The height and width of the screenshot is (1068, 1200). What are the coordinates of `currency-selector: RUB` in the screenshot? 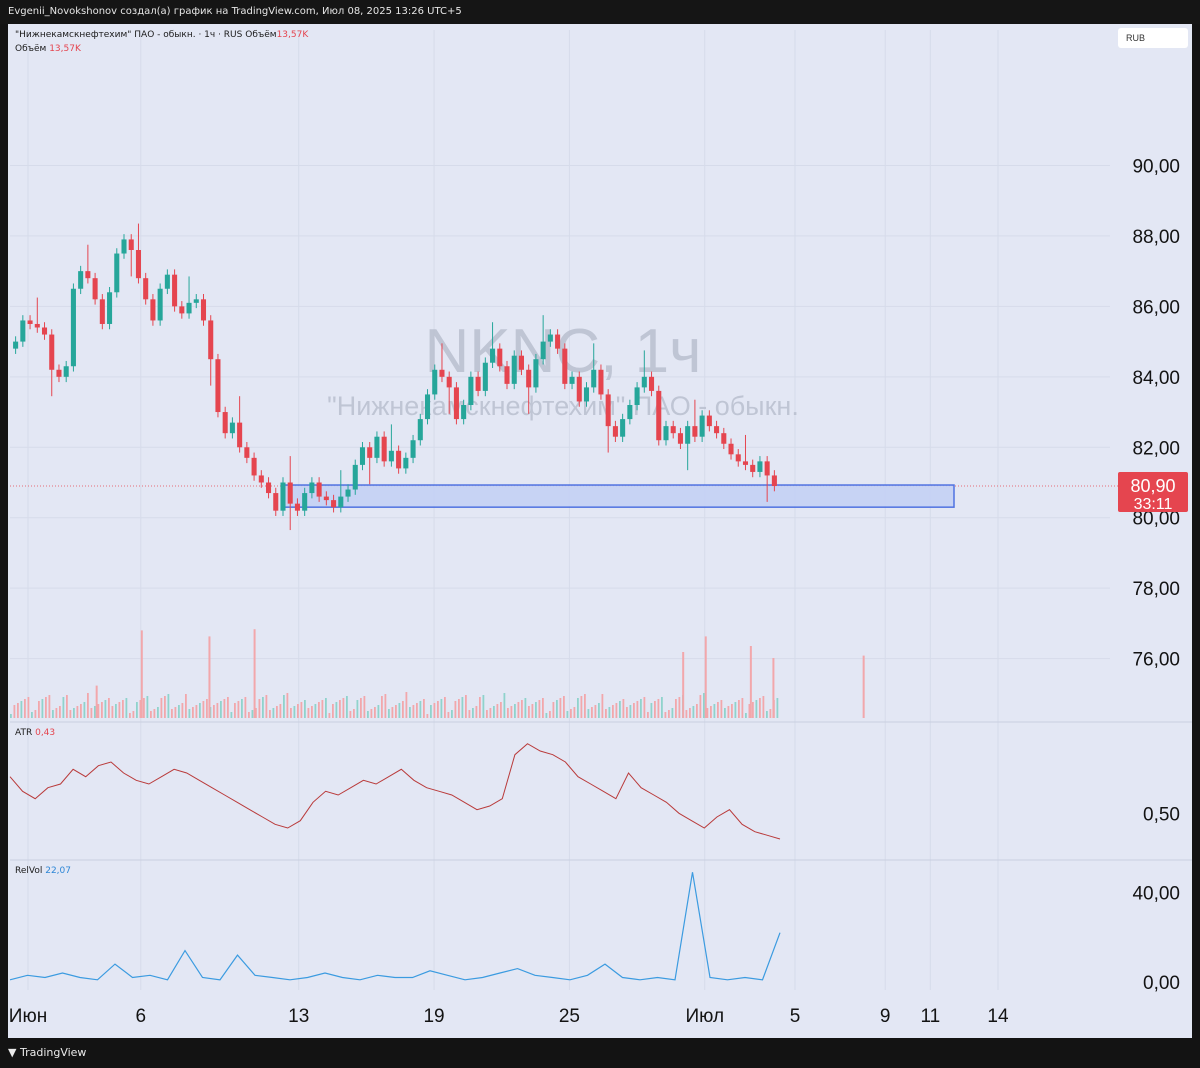 It's located at (1153, 38).